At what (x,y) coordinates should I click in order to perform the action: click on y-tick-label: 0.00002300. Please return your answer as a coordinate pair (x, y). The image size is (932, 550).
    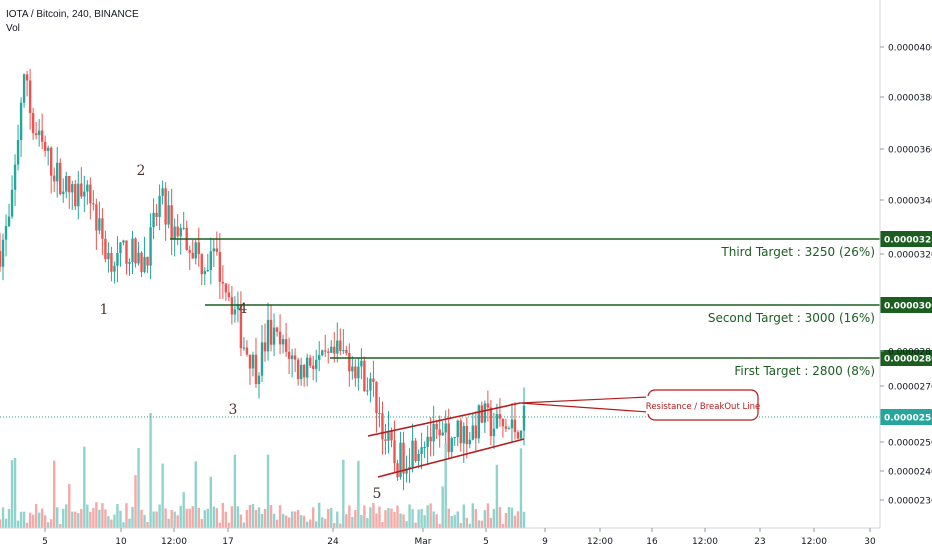
    Looking at the image, I should click on (910, 502).